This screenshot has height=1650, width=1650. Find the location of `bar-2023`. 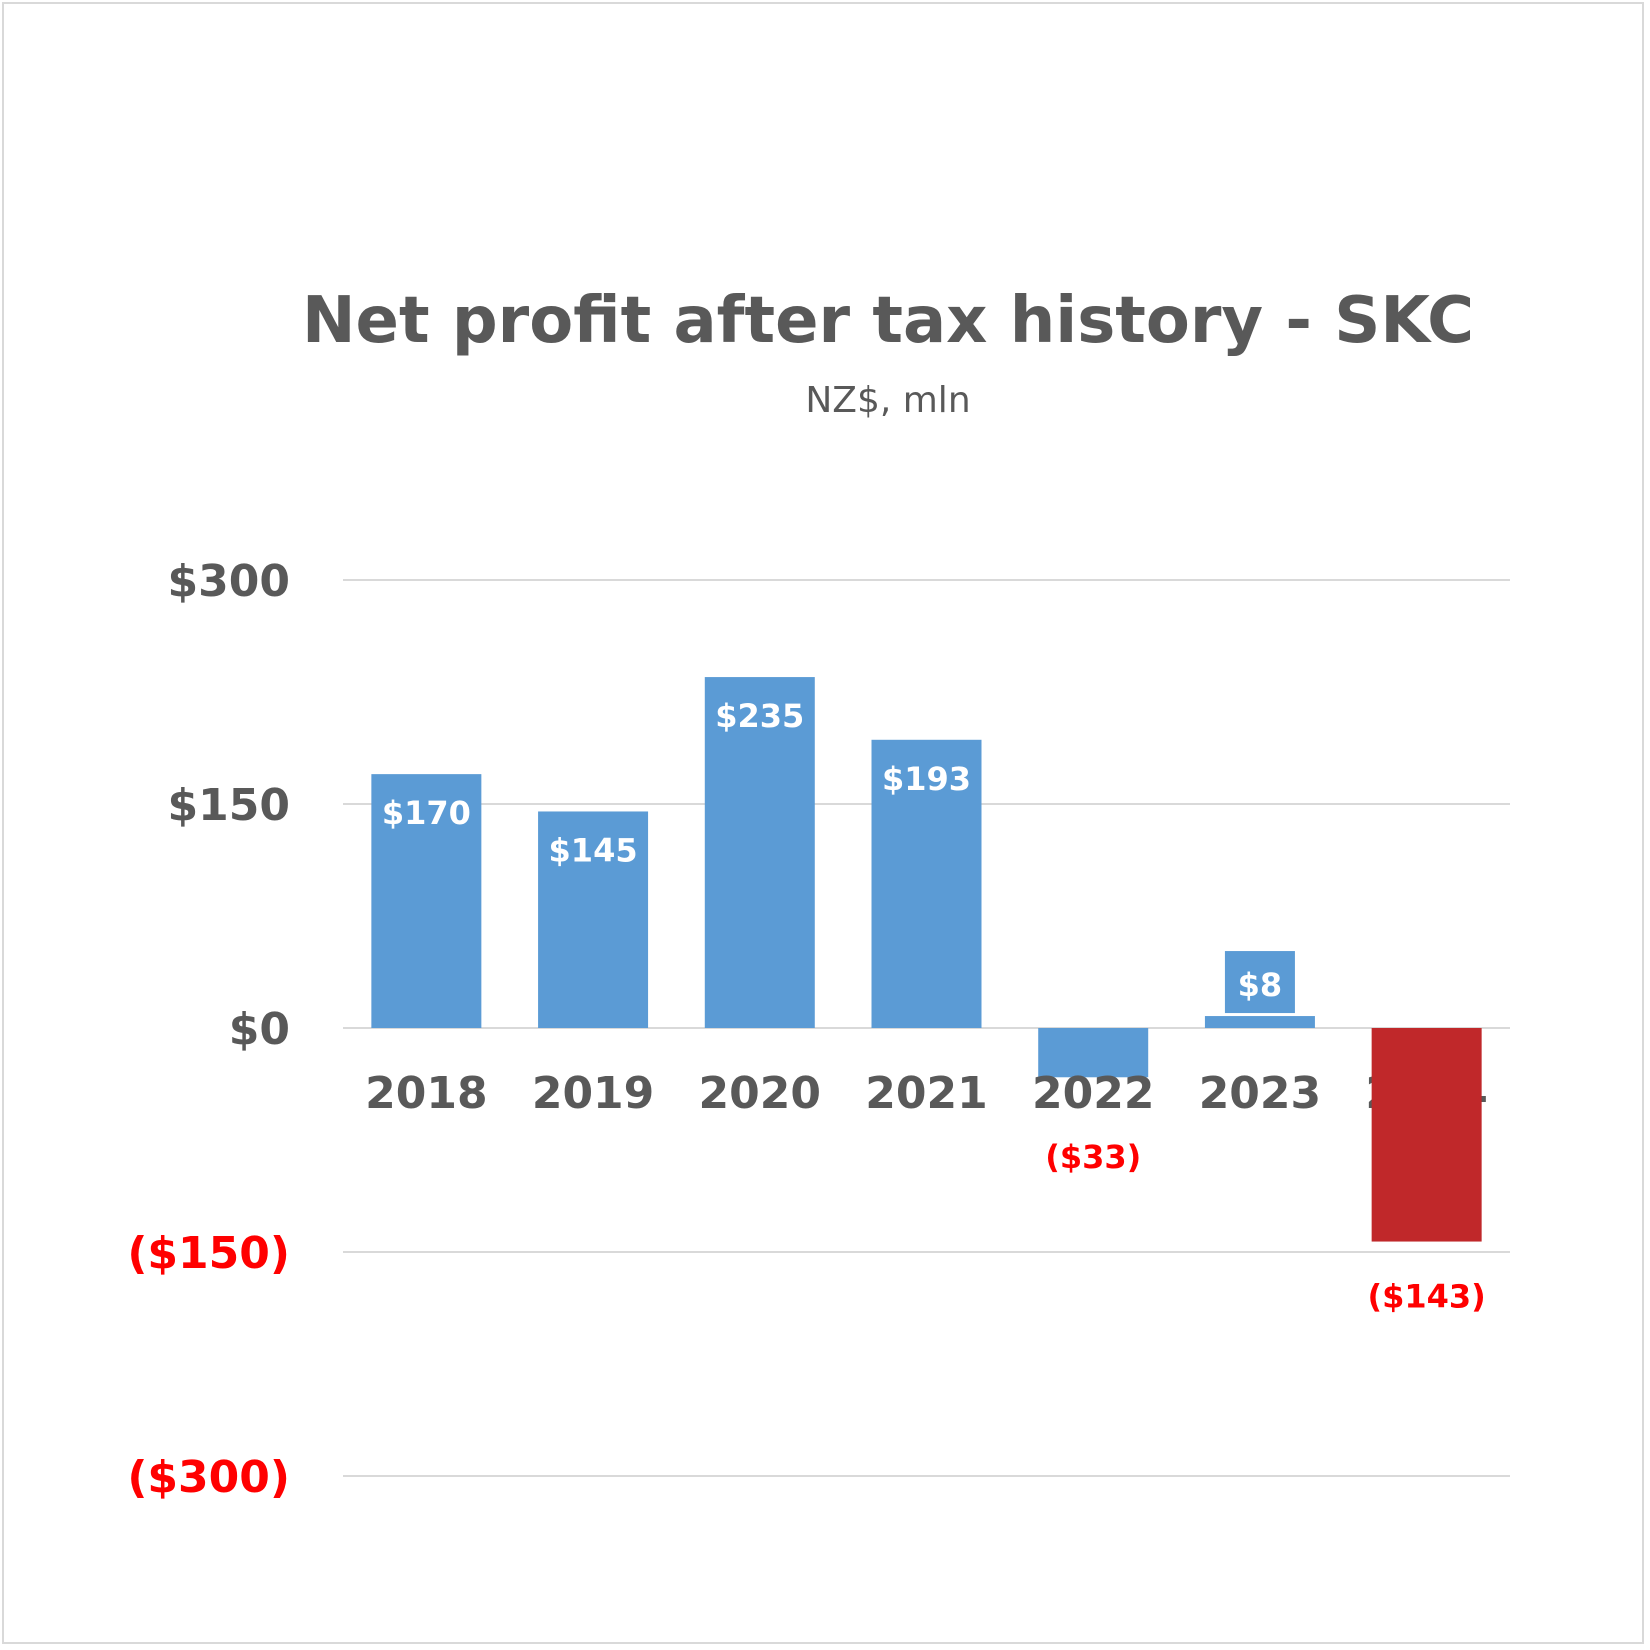

bar-2023 is located at coordinates (1259, 1022).